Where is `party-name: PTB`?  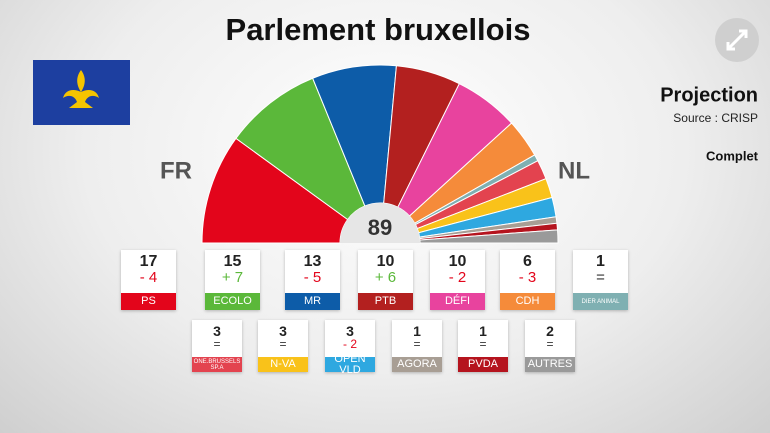 party-name: PTB is located at coordinates (385, 301).